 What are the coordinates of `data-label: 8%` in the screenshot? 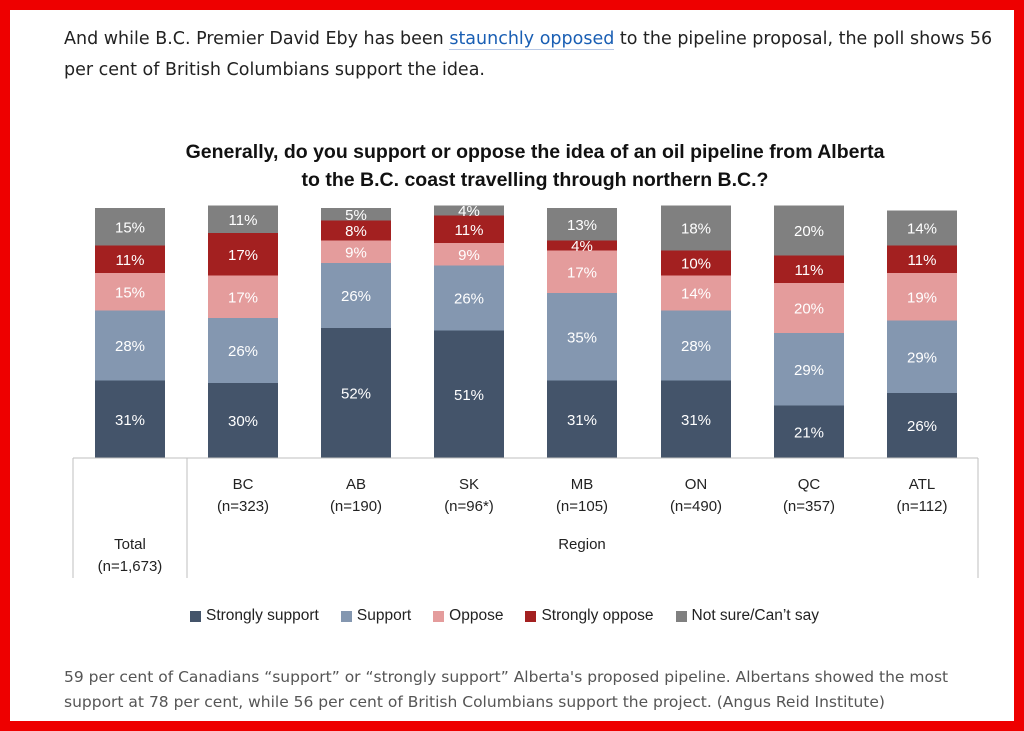 It's located at (356, 231).